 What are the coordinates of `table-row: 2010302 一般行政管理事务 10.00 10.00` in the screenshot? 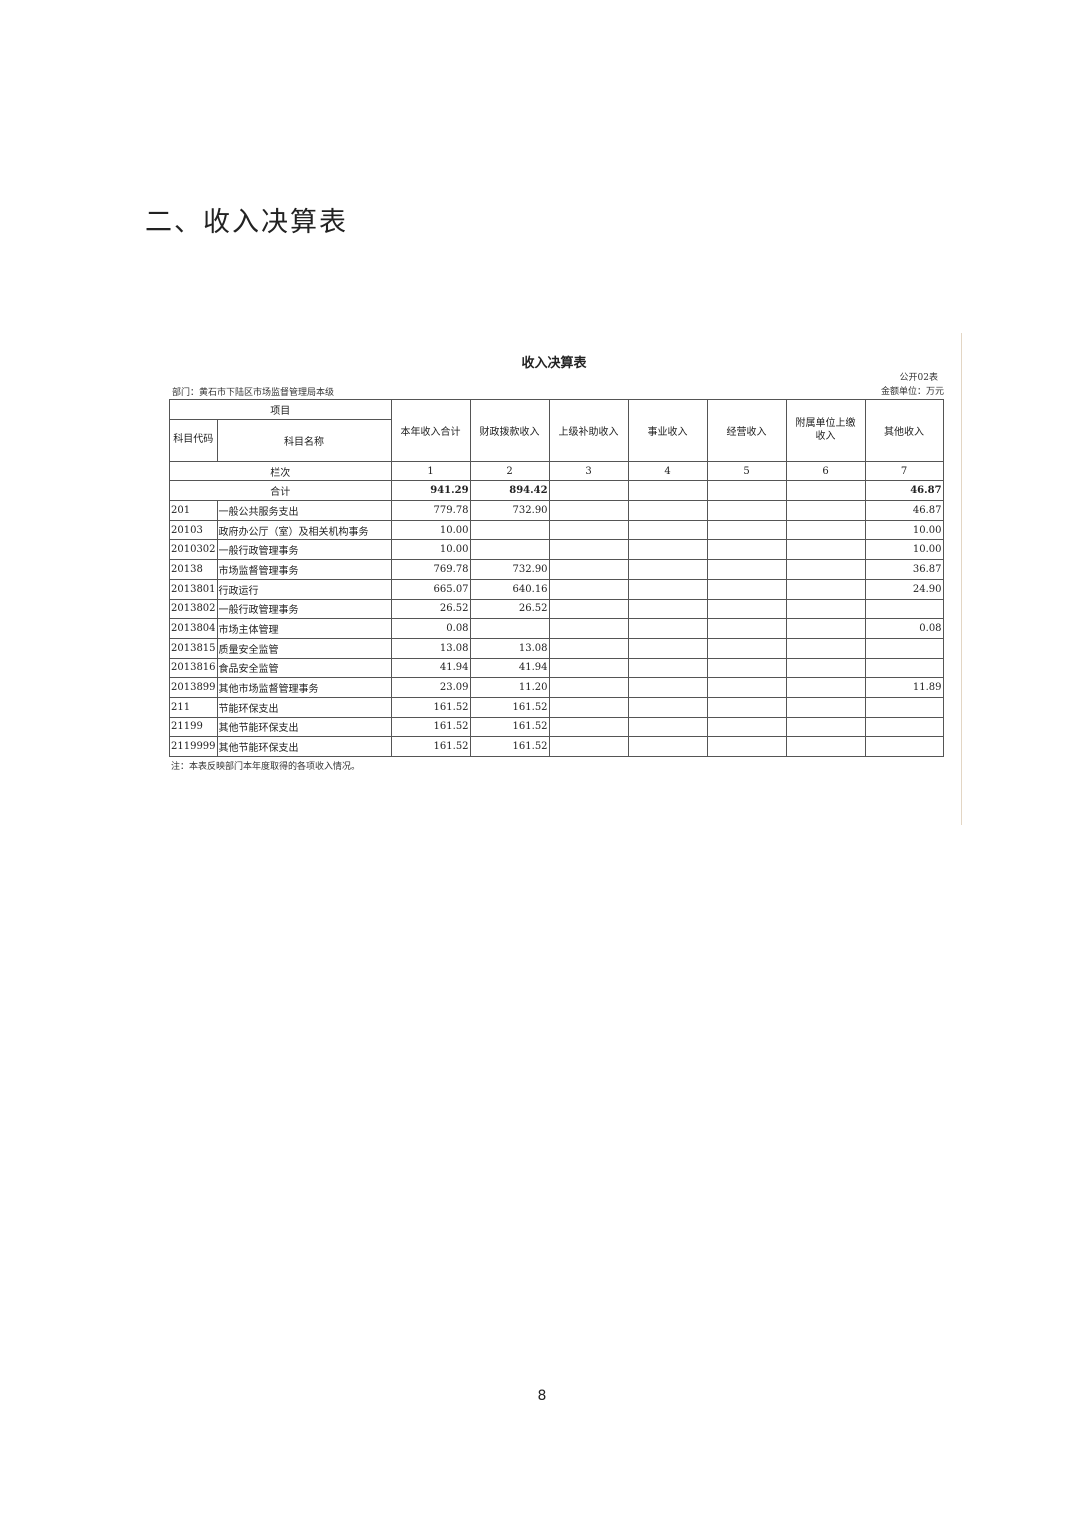 It's located at (556, 550).